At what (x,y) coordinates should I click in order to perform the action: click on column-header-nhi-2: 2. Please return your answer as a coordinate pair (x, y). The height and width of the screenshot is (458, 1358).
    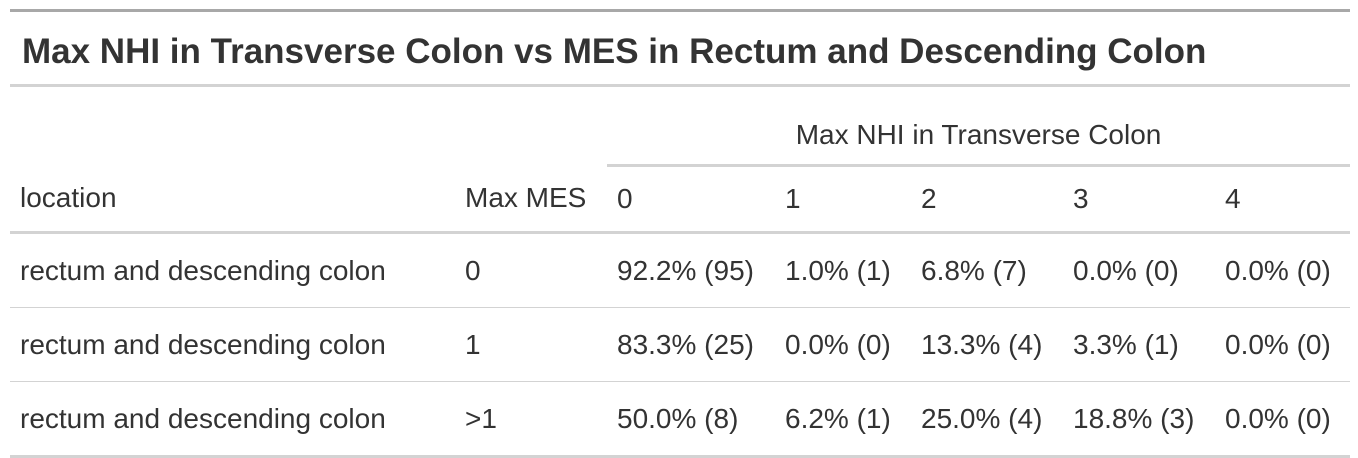
    Looking at the image, I should click on (987, 199).